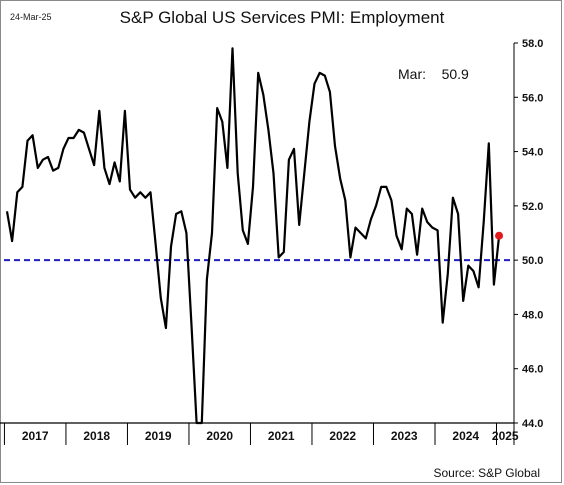 This screenshot has width=564, height=485. Describe the element at coordinates (532, 261) in the screenshot. I see `y-tick-label: 50.0` at that location.